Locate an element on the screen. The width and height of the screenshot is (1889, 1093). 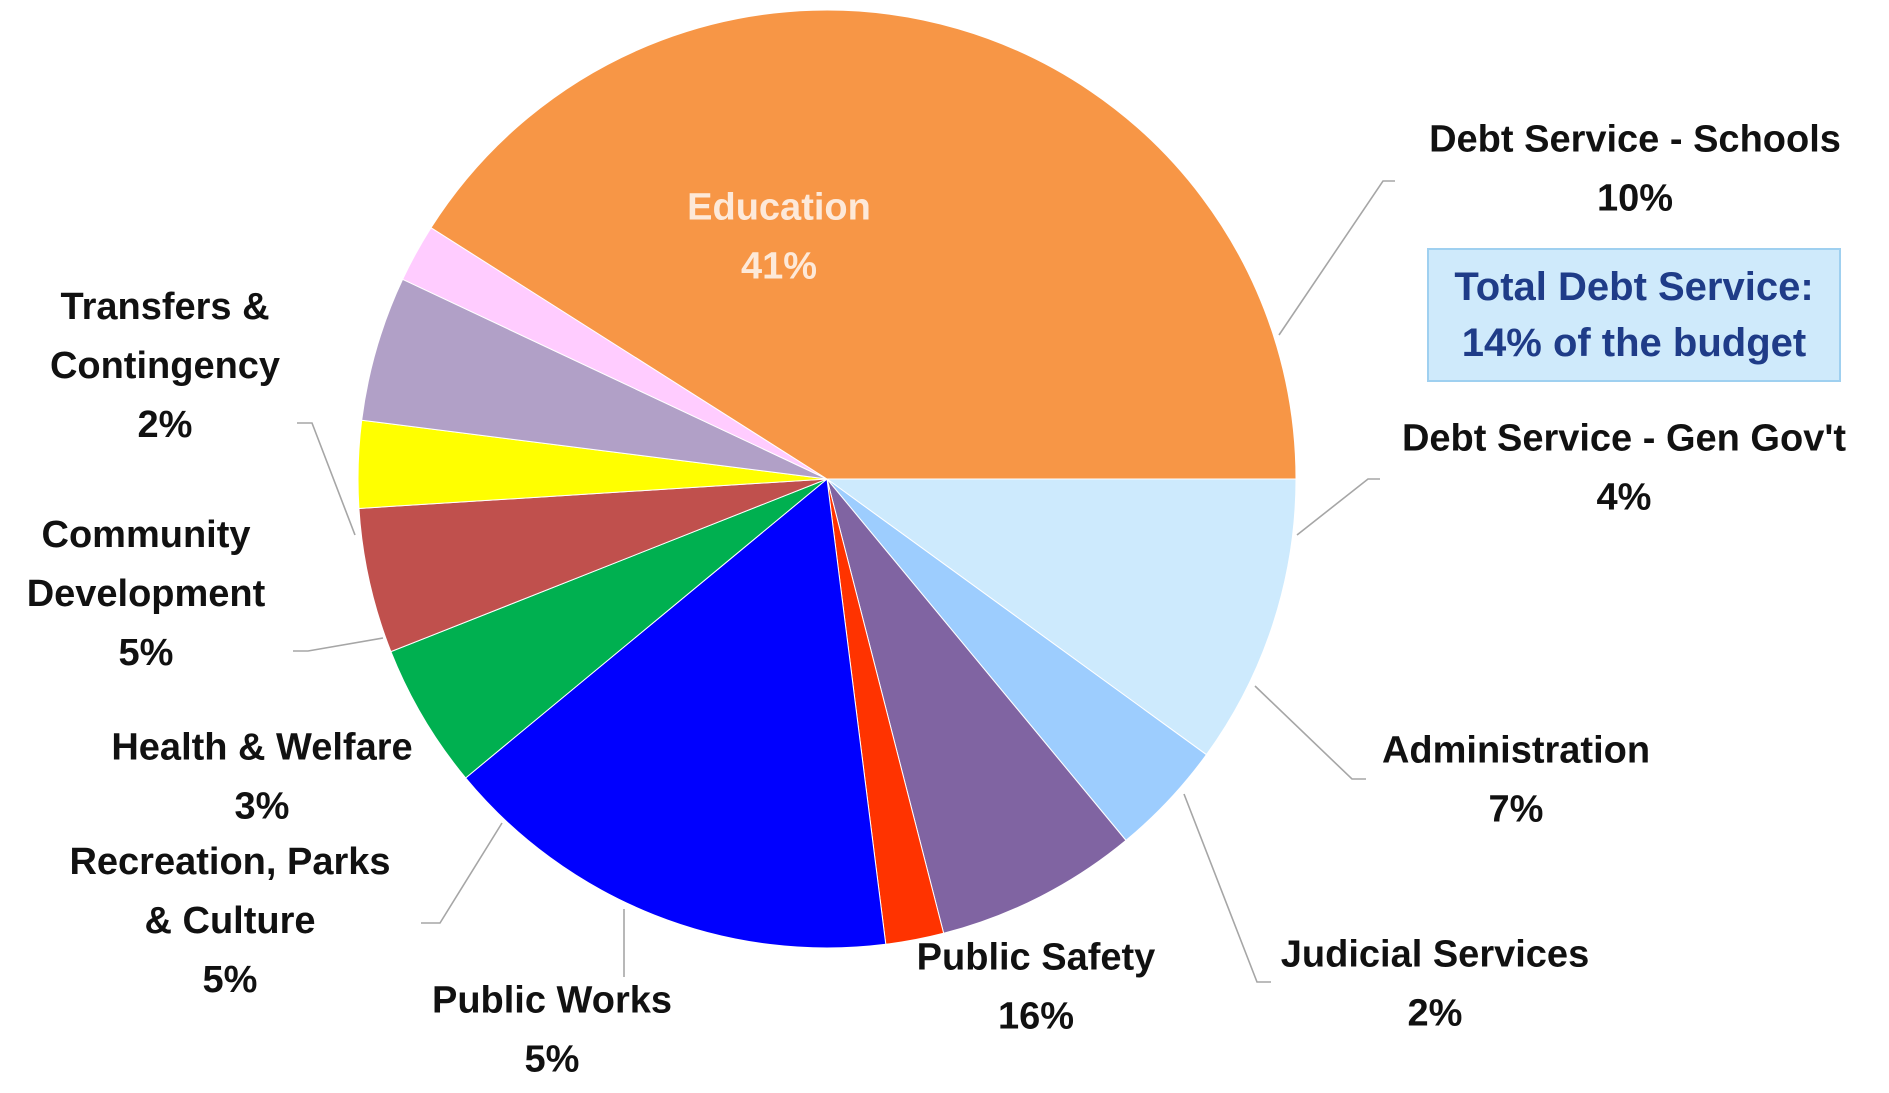
category-label: Administration is located at coordinates (1516, 751).